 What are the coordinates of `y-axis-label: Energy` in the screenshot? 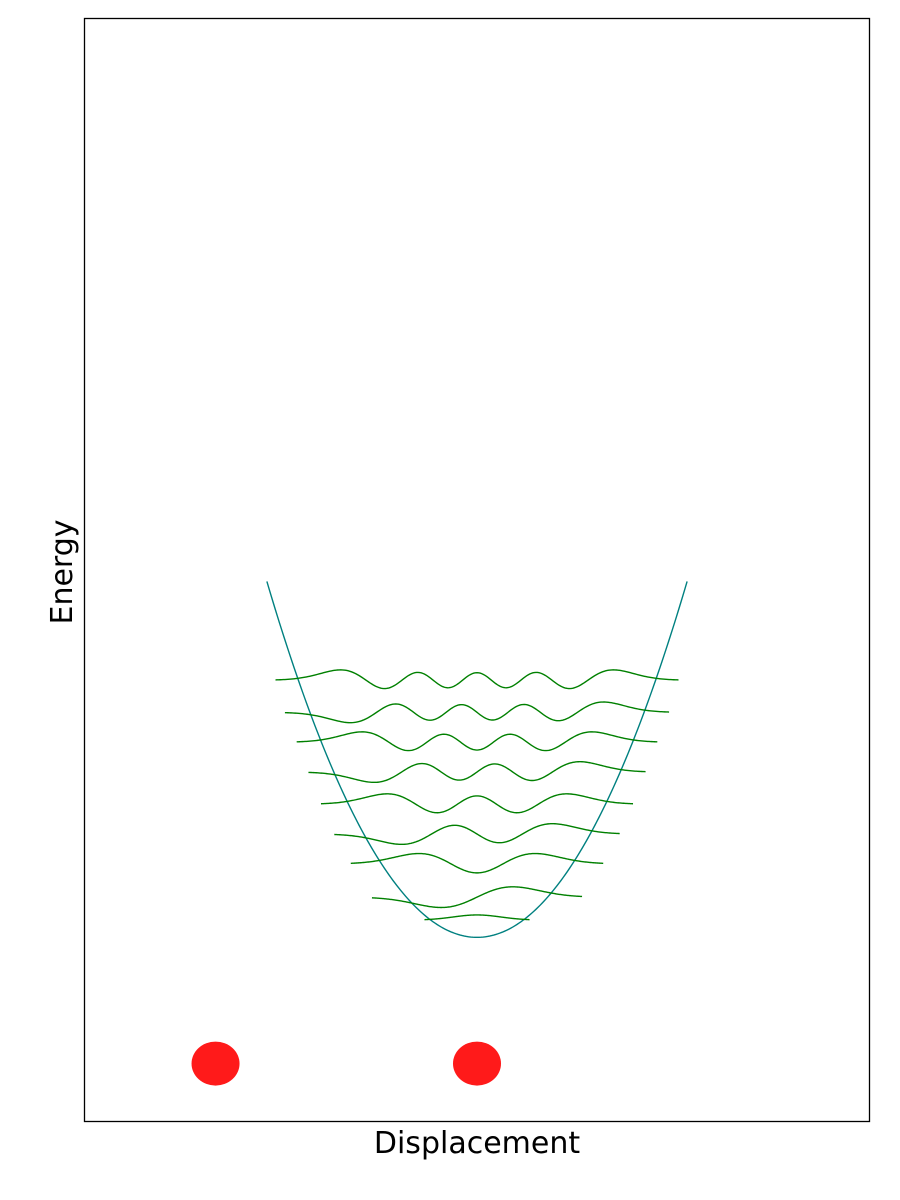 It's located at (62, 571).